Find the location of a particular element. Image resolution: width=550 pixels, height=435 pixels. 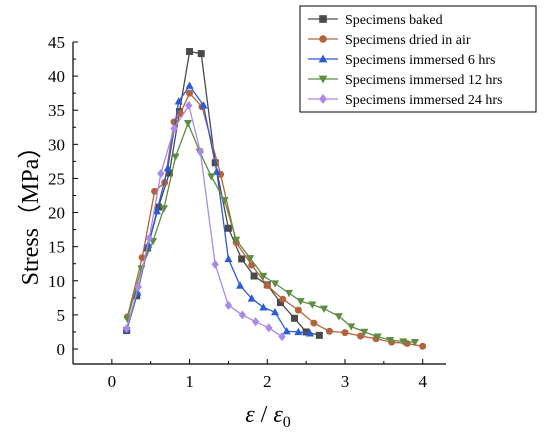

y-tick-label: 10 is located at coordinates (56, 281).